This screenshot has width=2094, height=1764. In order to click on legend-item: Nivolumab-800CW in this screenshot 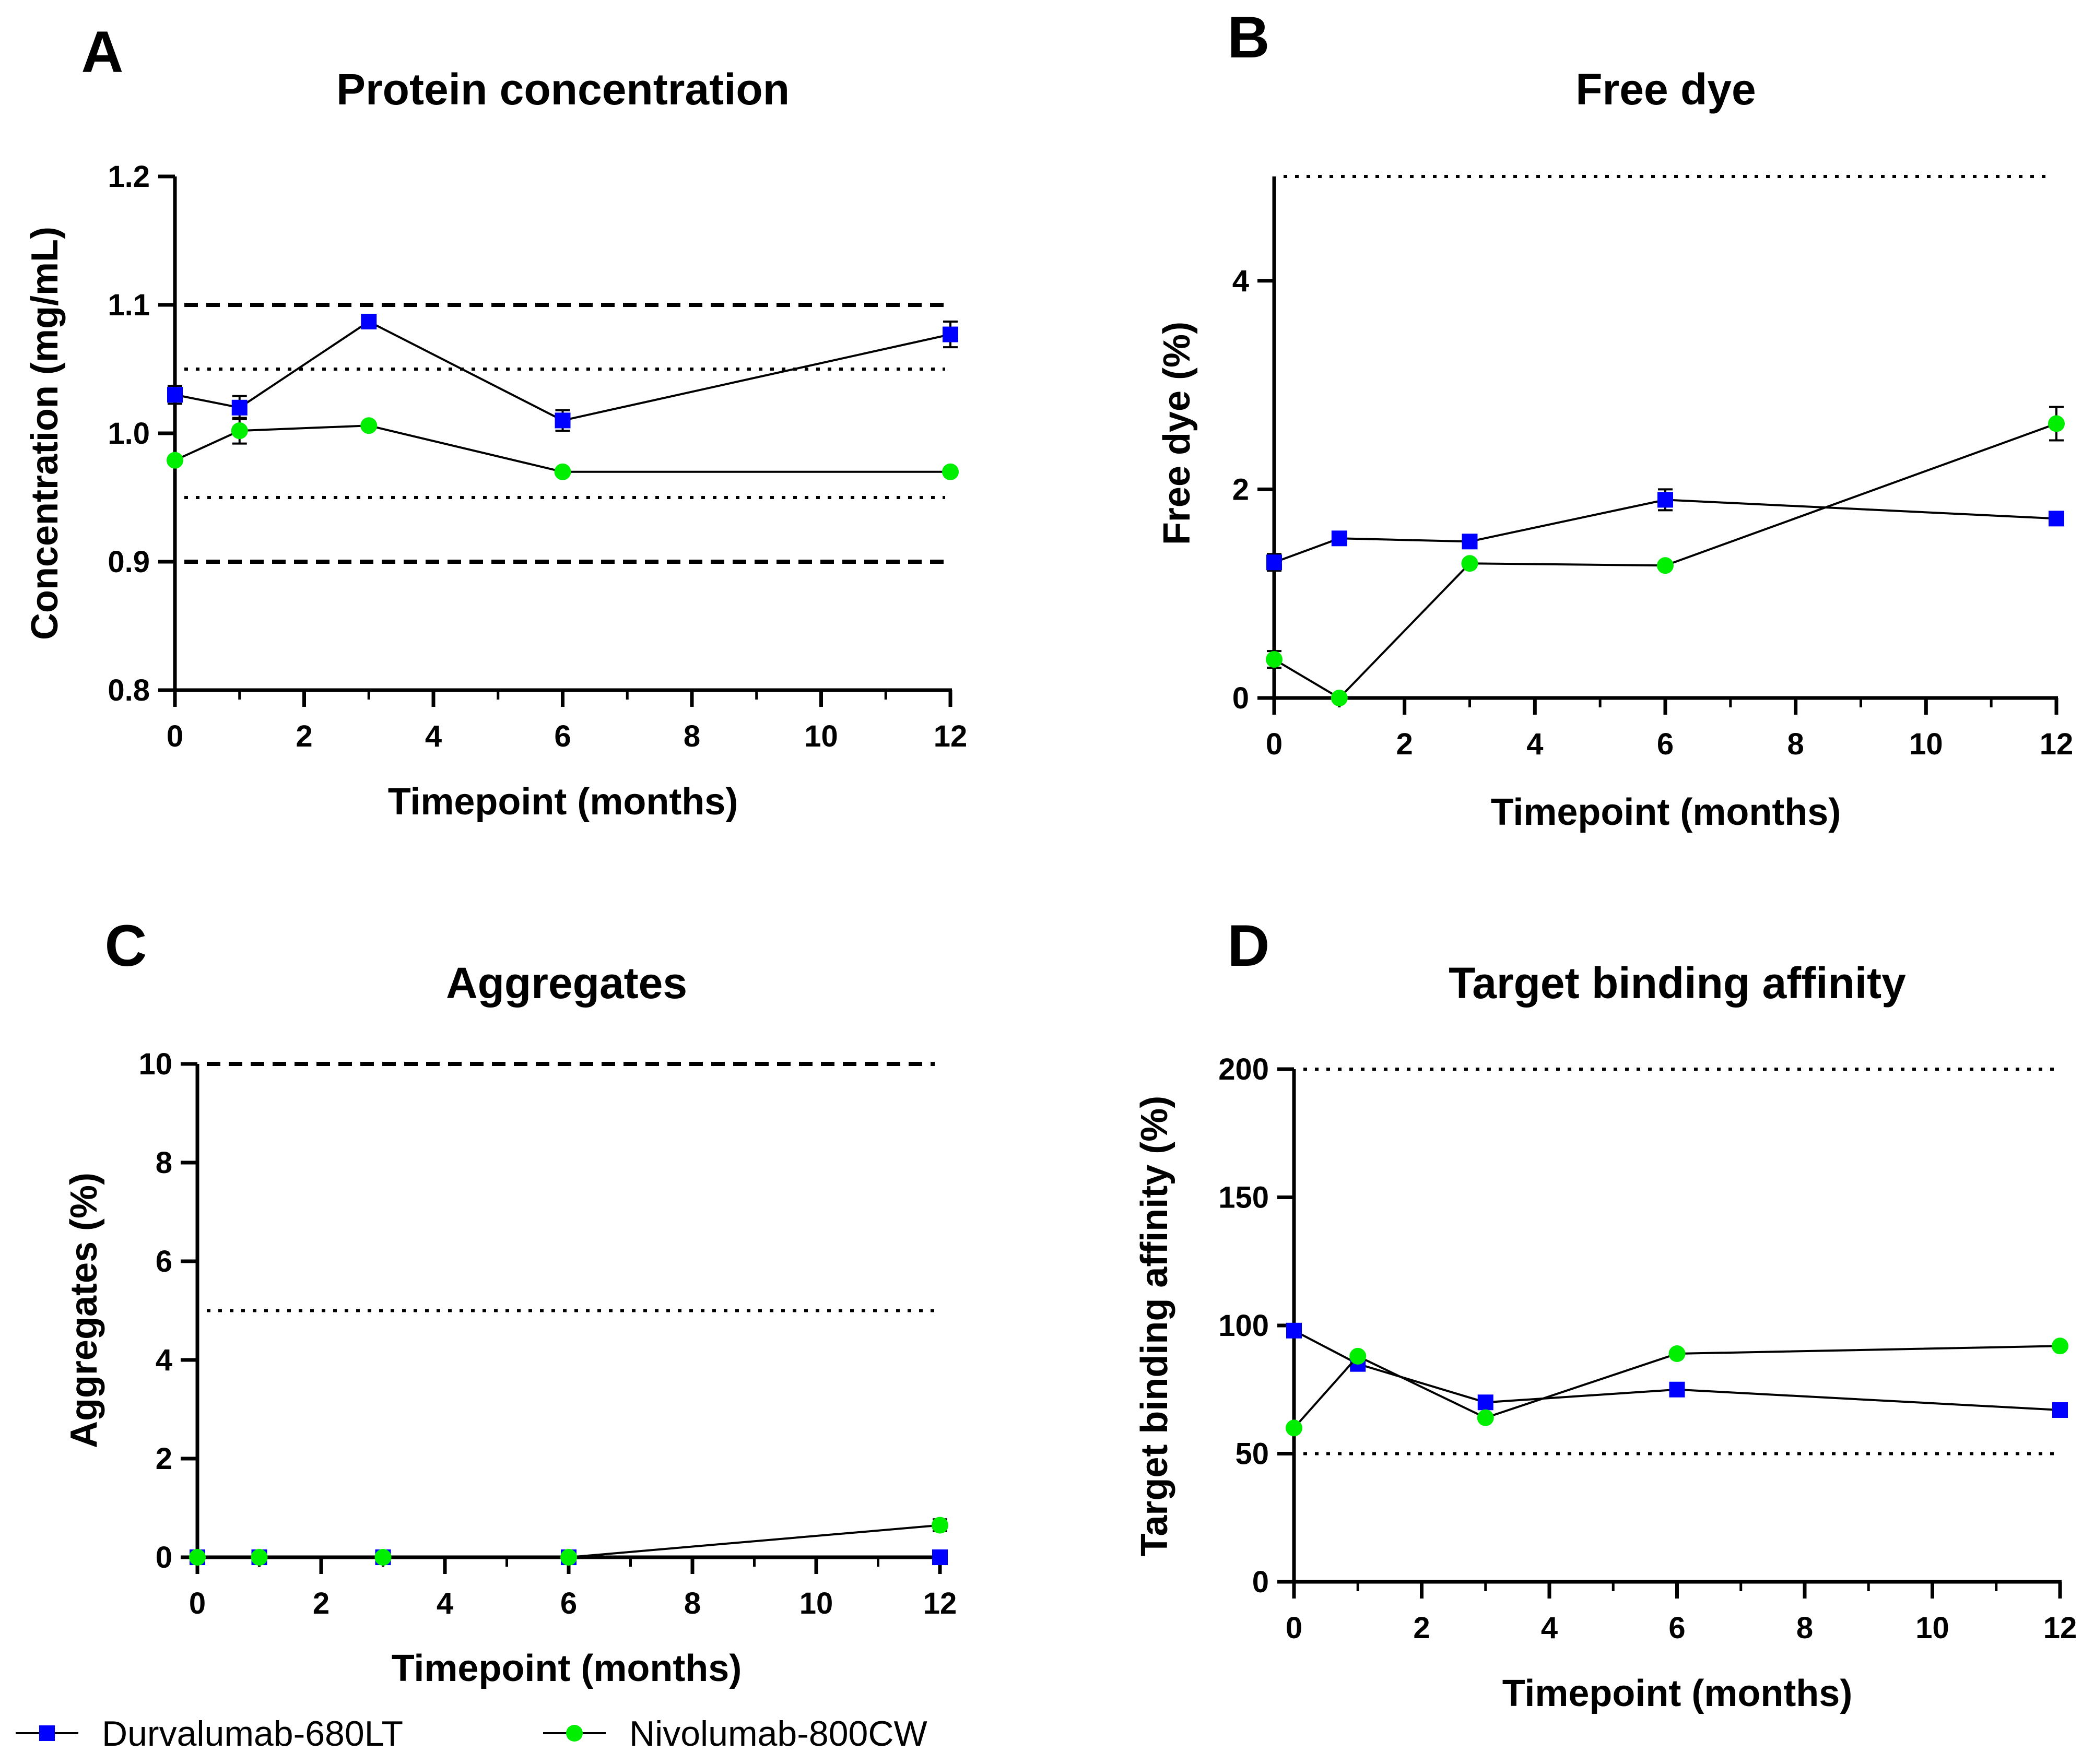, I will do `click(735, 1734)`.